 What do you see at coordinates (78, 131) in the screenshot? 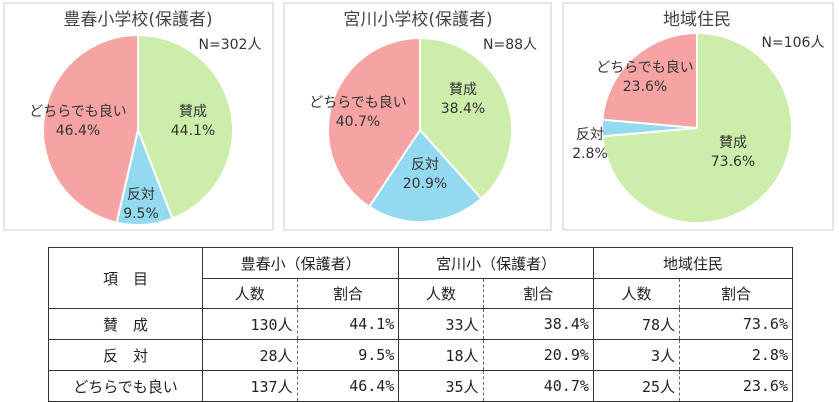
I see `value-label: 46.4%` at bounding box center [78, 131].